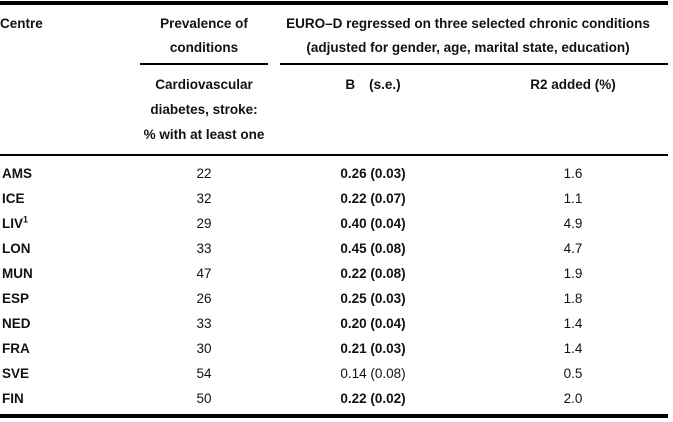 The width and height of the screenshot is (673, 422). I want to click on b-label: B, so click(350, 84).